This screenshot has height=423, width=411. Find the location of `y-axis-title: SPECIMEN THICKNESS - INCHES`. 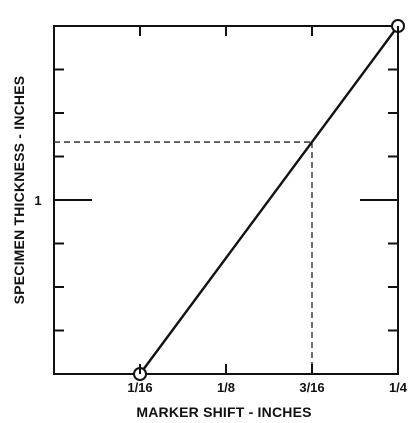

y-axis-title: SPECIMEN THICKNESS - INCHES is located at coordinates (19, 190).